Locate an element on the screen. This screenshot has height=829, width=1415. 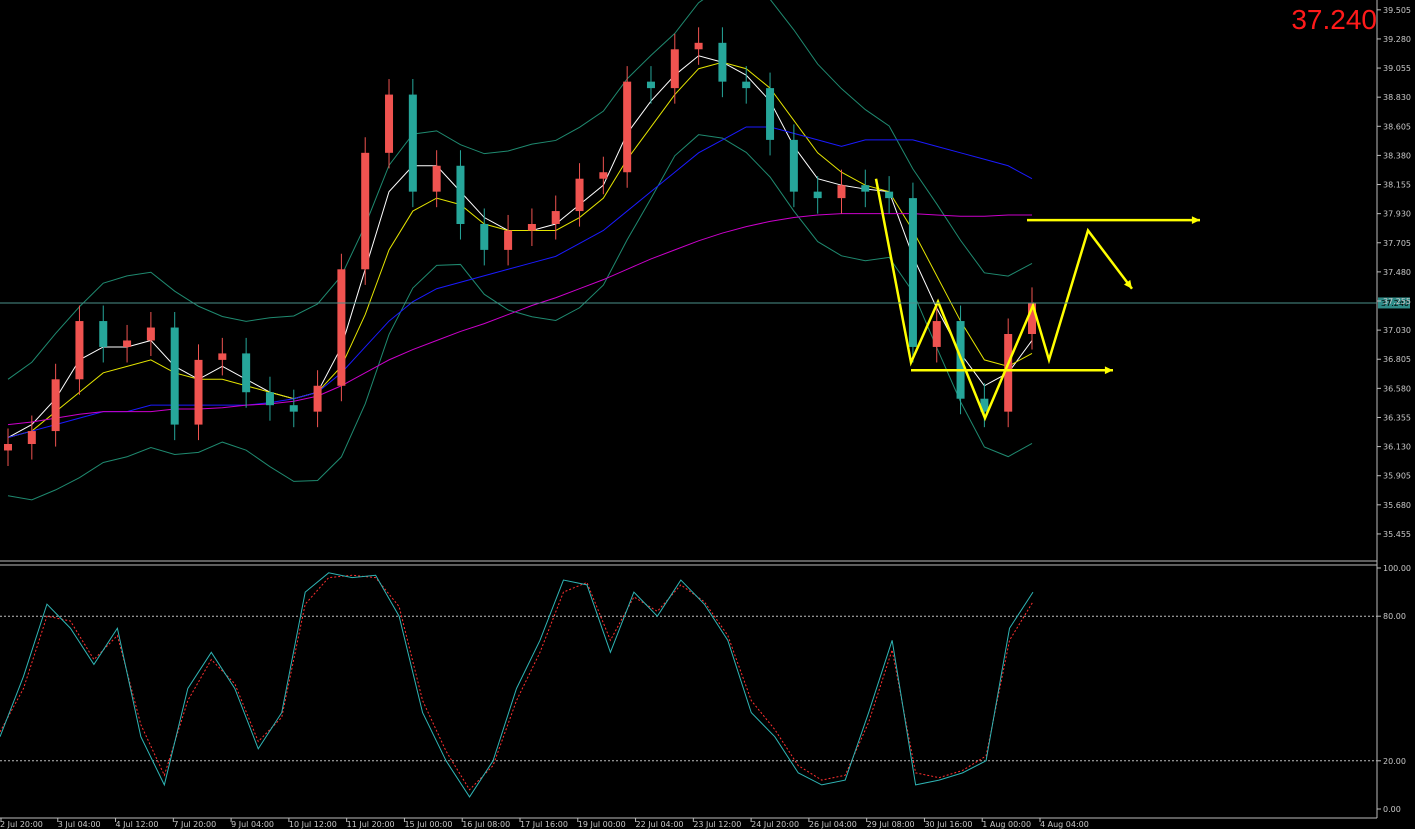
pattern-arrow-down-head is located at coordinates (1127, 284).